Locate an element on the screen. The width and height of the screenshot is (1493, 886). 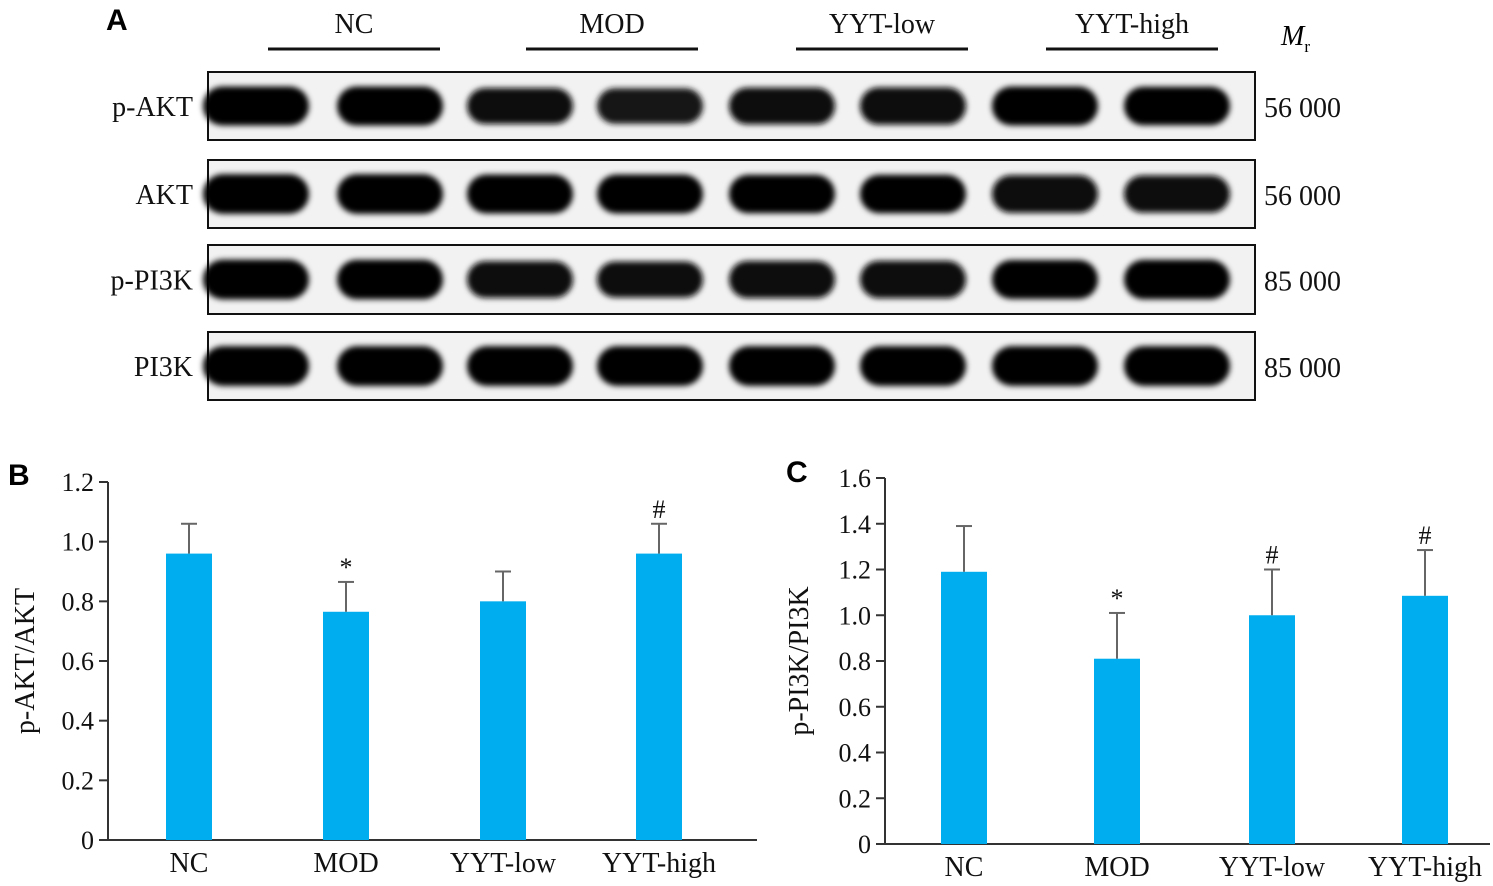
panel-b-label: B is located at coordinates (19, 475).